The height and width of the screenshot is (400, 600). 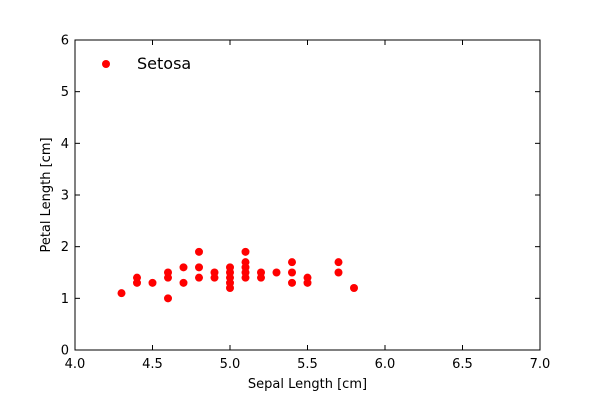 I want to click on legend-label-setosa: Setosa, so click(x=164, y=63).